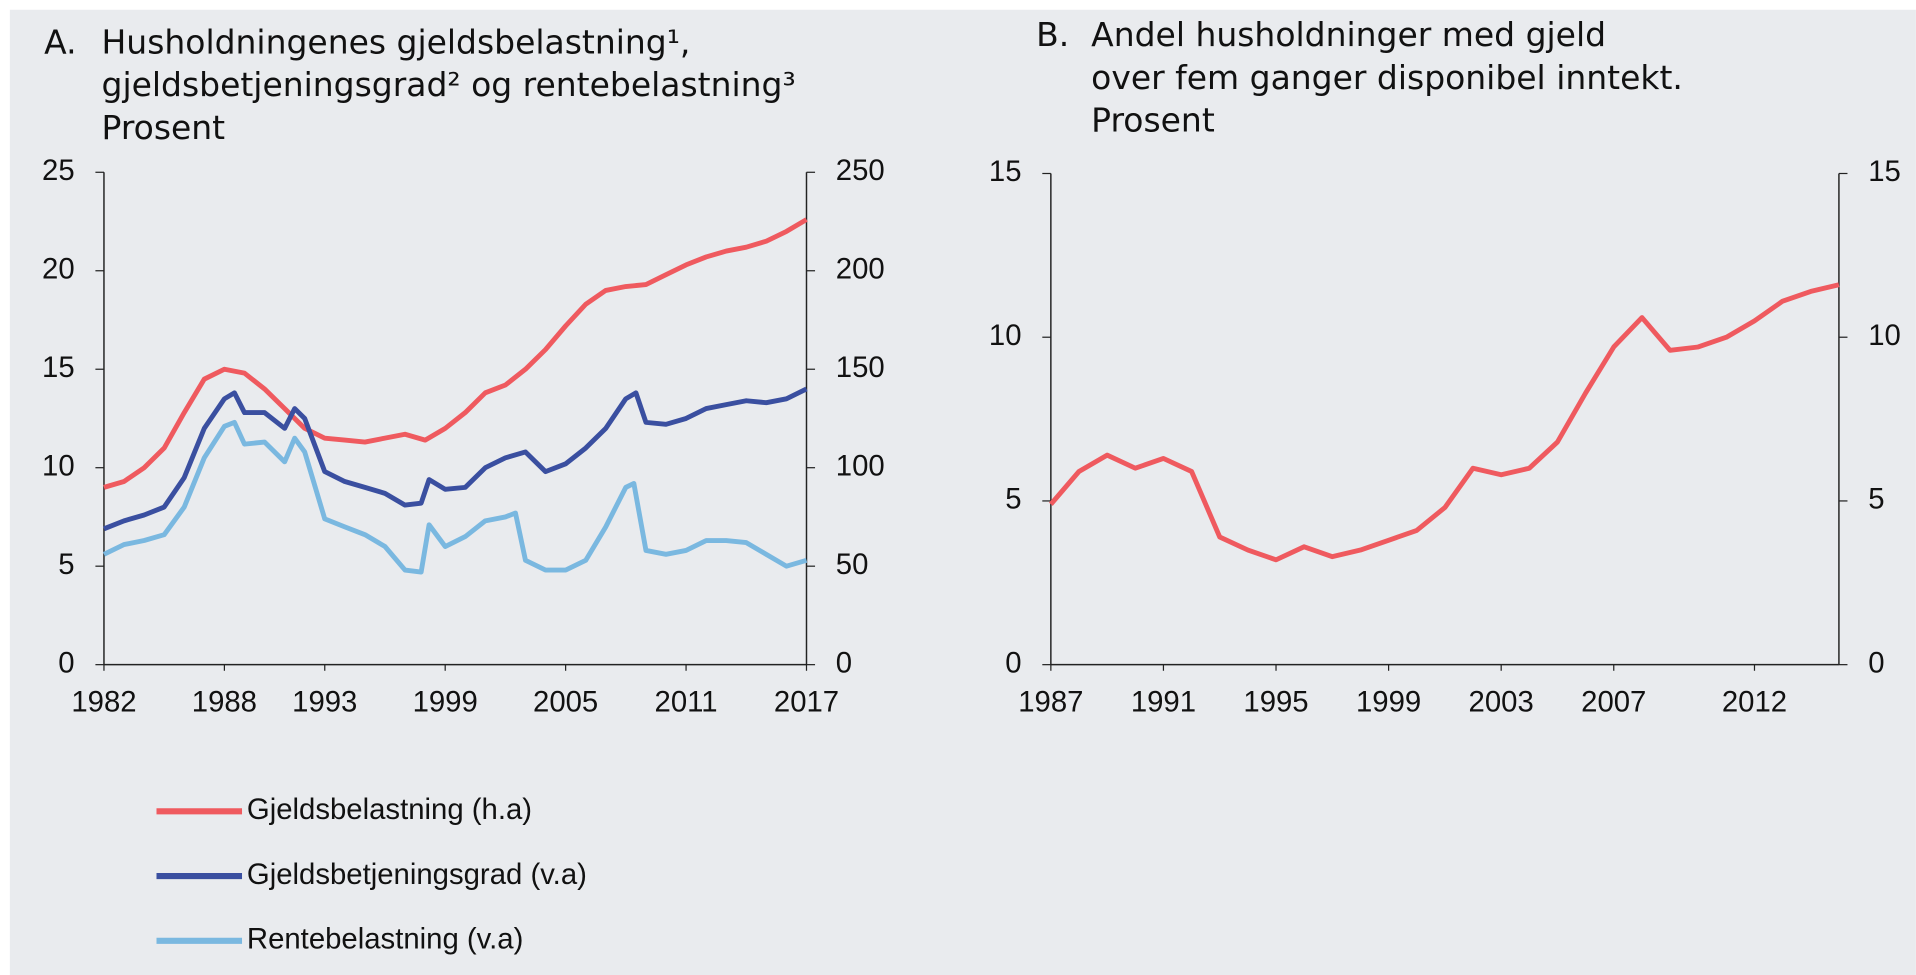 The height and width of the screenshot is (975, 1916). I want to click on y2-tick-label: 5, so click(1876, 499).